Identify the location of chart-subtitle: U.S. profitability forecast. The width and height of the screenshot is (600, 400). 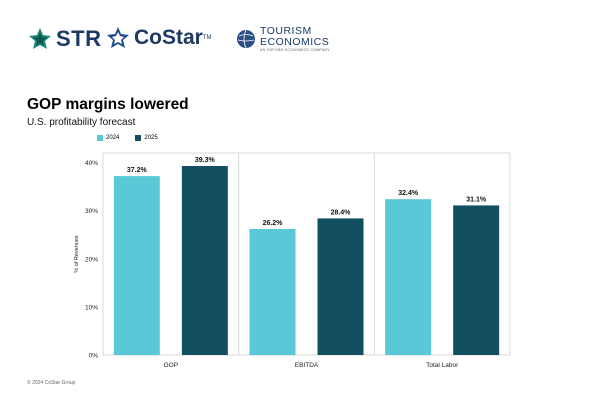
(81, 122).